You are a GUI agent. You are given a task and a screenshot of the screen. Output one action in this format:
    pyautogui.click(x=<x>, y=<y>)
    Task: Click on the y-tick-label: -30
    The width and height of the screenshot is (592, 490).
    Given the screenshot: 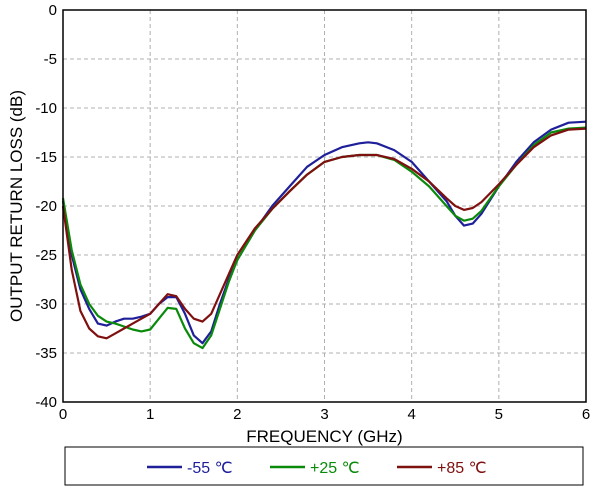 What is the action you would take?
    pyautogui.click(x=46, y=304)
    